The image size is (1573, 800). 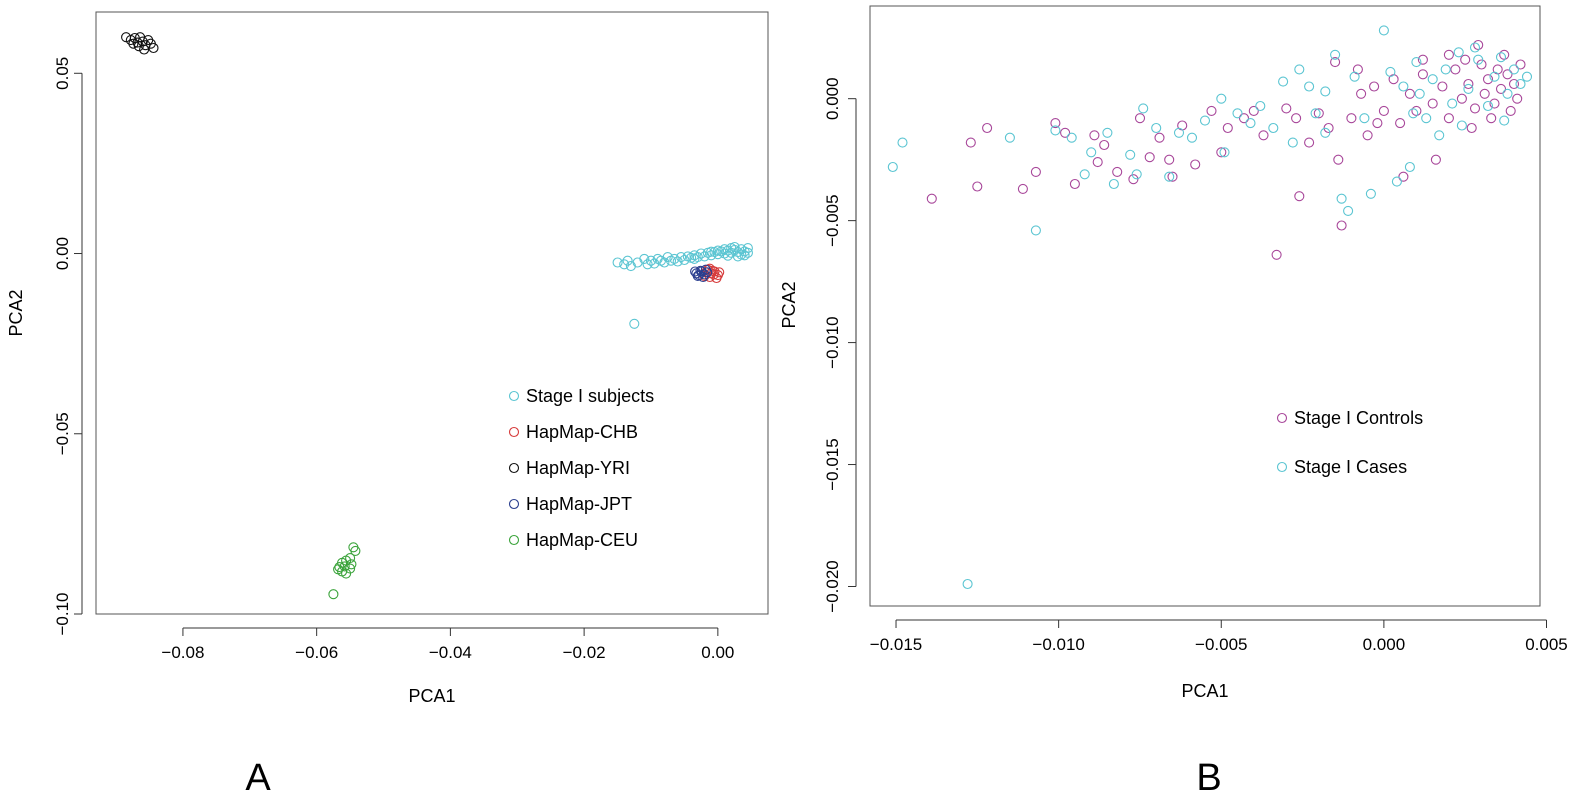 What do you see at coordinates (832, 464) in the screenshot?
I see `y-tick-label: −0.015` at bounding box center [832, 464].